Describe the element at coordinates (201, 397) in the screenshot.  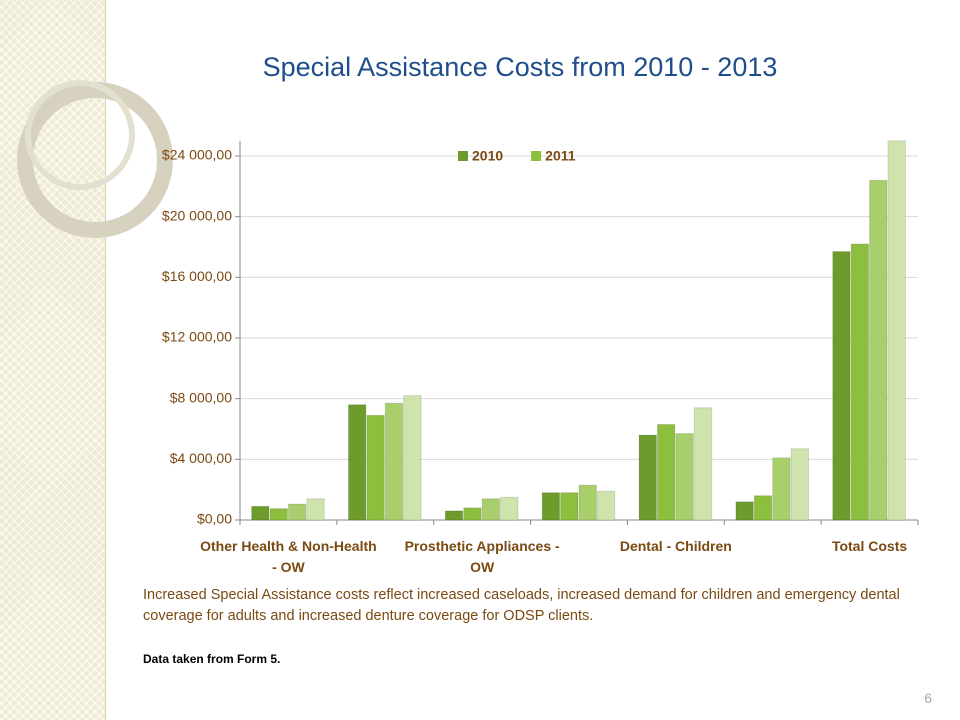
I see `y-tick-label: $8 000,00` at that location.